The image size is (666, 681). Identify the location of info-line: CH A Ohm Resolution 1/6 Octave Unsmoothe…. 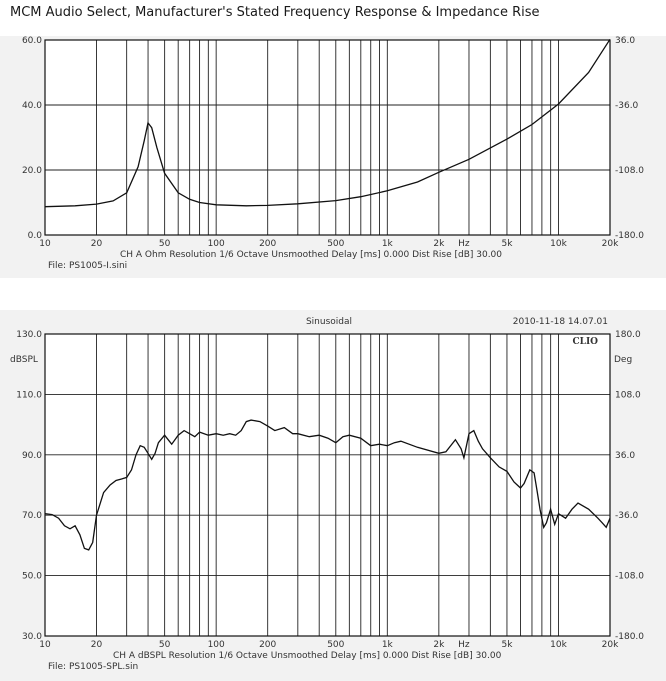
(311, 255).